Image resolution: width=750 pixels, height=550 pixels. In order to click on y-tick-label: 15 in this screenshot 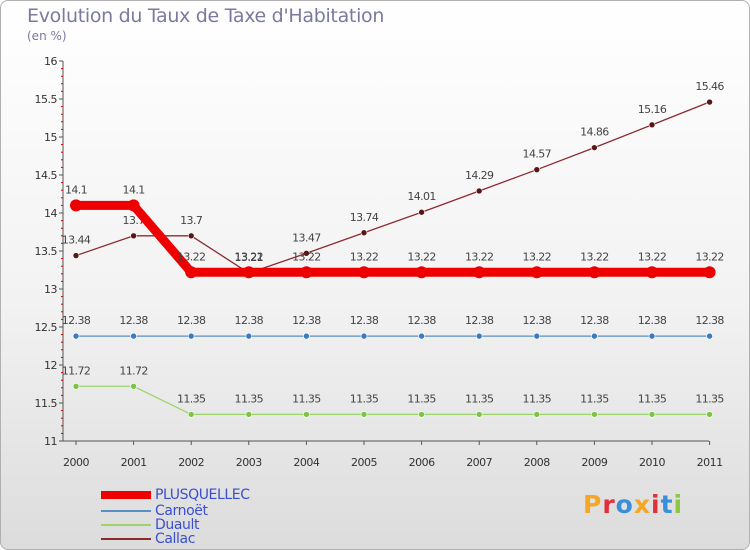, I will do `click(50, 137)`.